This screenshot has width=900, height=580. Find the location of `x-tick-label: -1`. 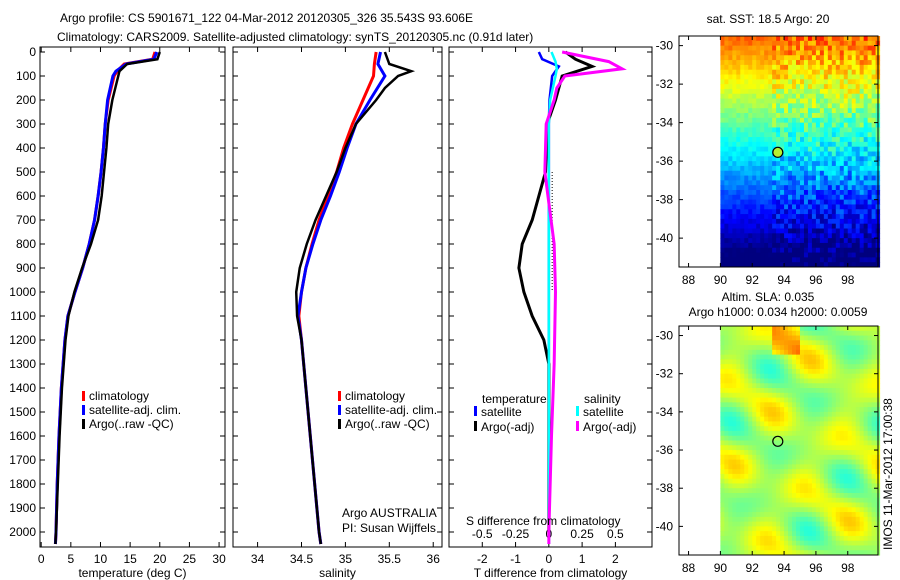

x-tick-label: -1 is located at coordinates (515, 559).